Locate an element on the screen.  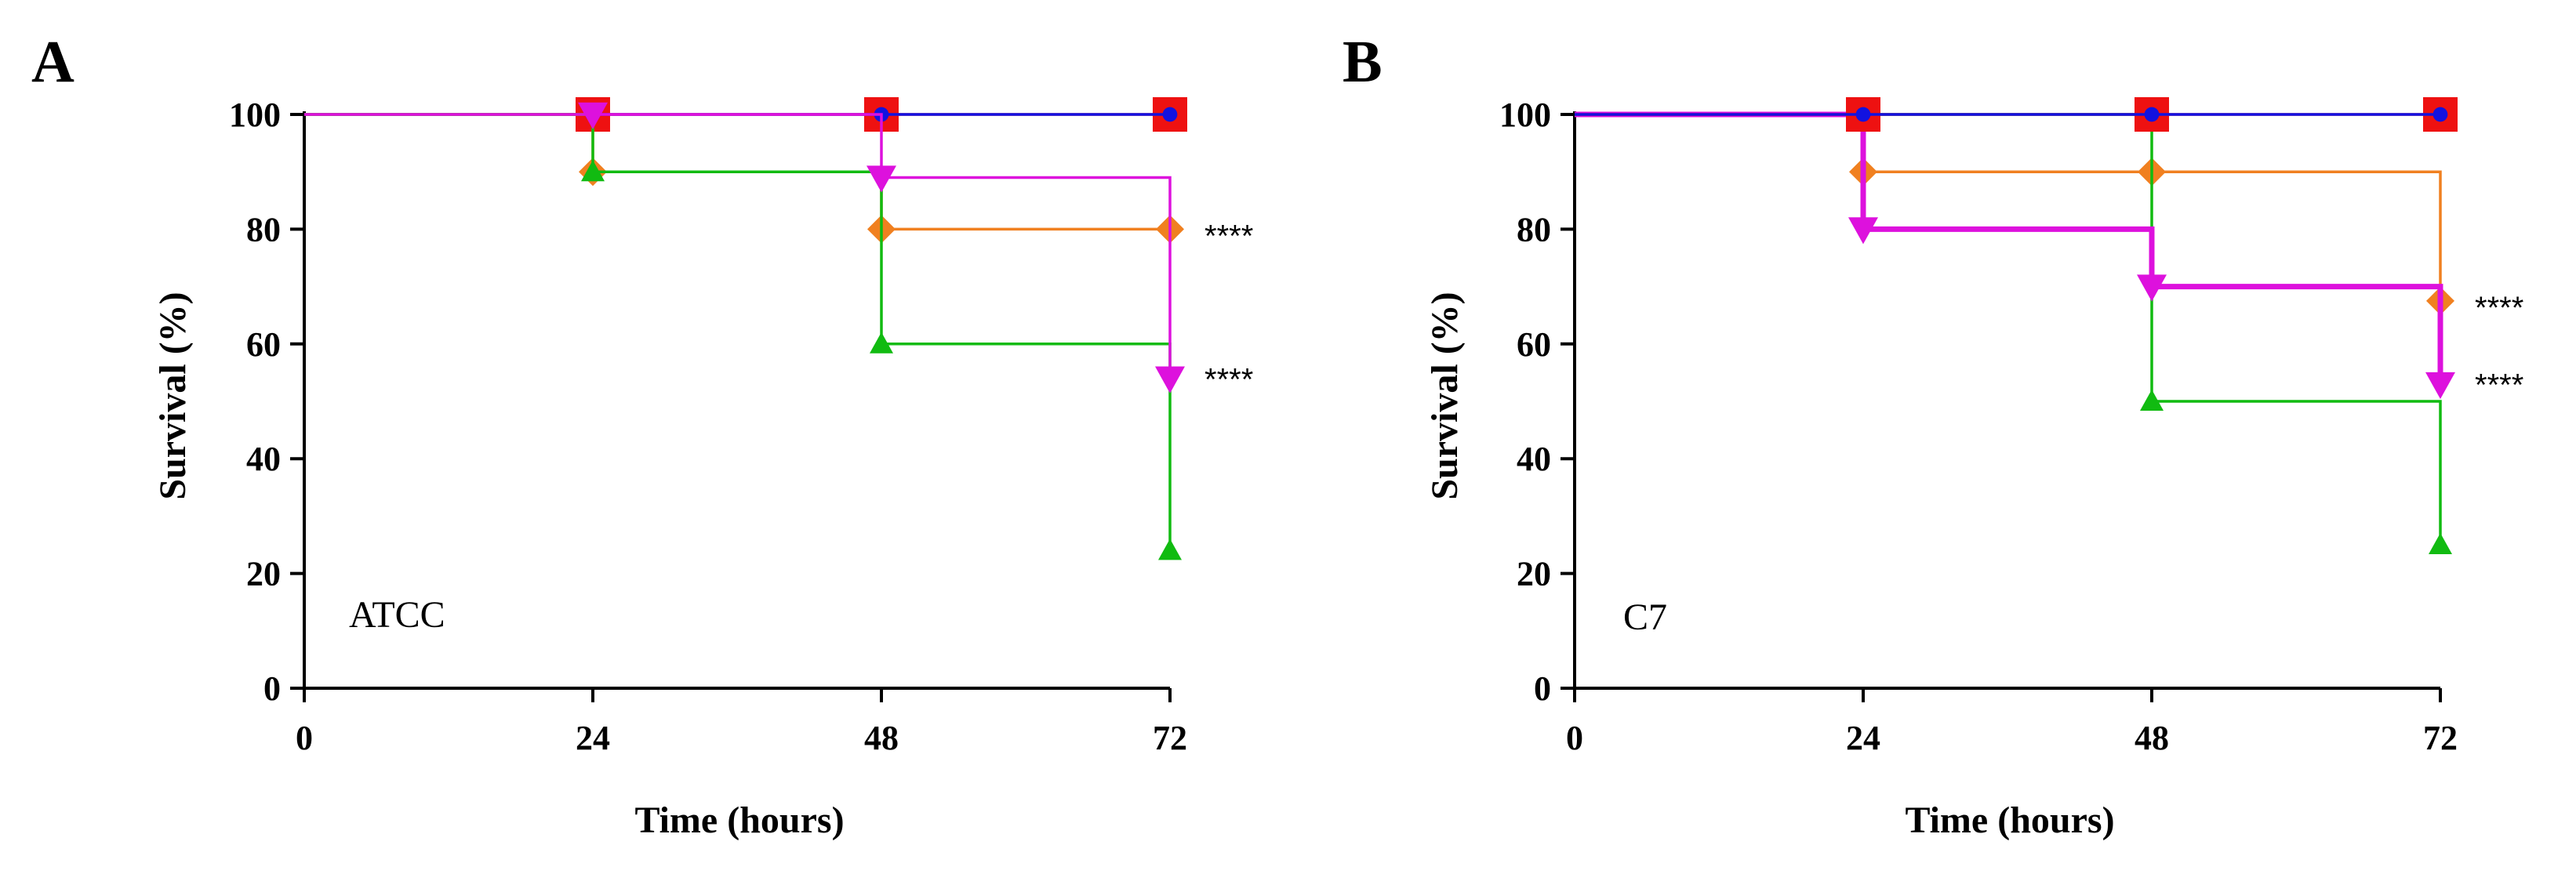
panel-letter: A is located at coordinates (52, 62).